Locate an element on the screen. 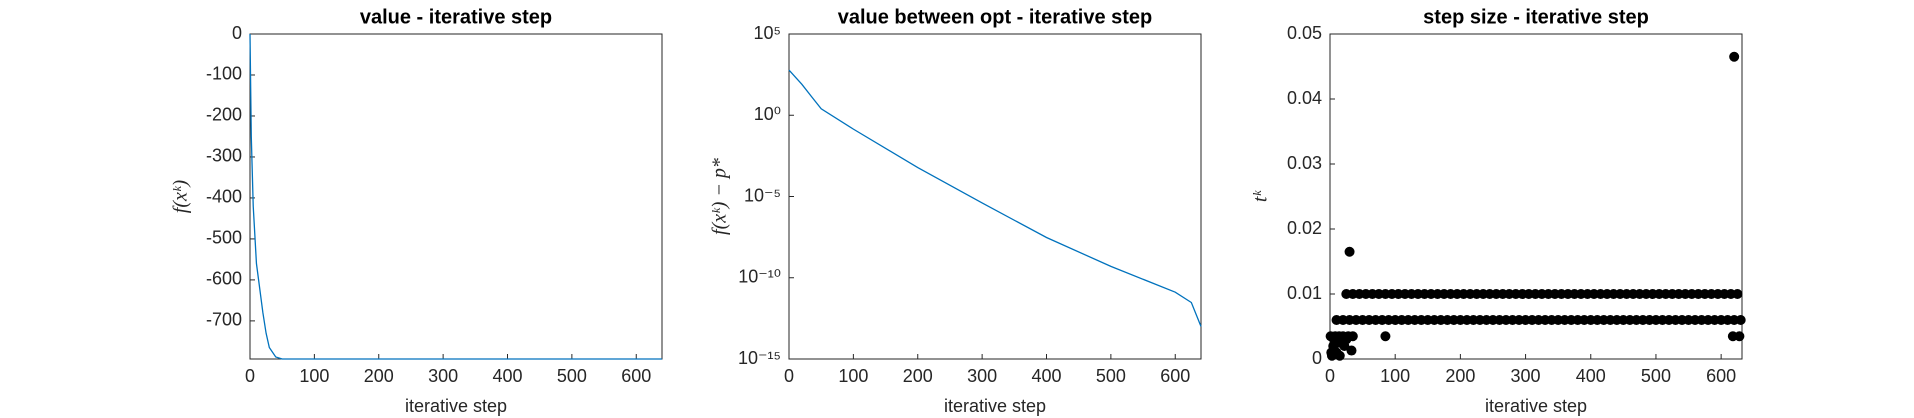  chart-title: value - iterative step is located at coordinates (456, 17).